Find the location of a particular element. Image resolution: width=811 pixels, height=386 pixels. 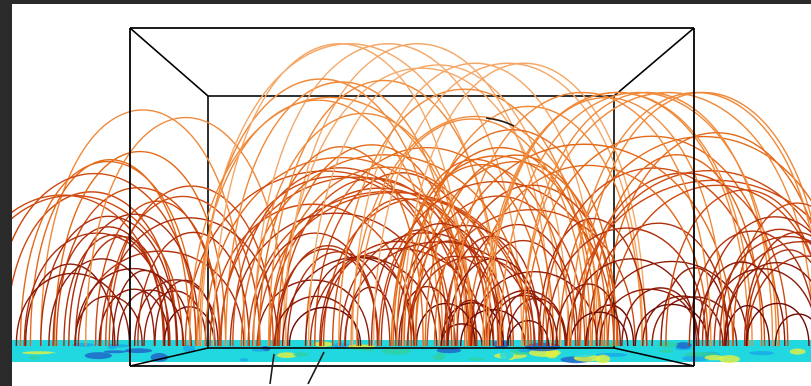

box-edge-bottom-right is located at coordinates (654, 357).